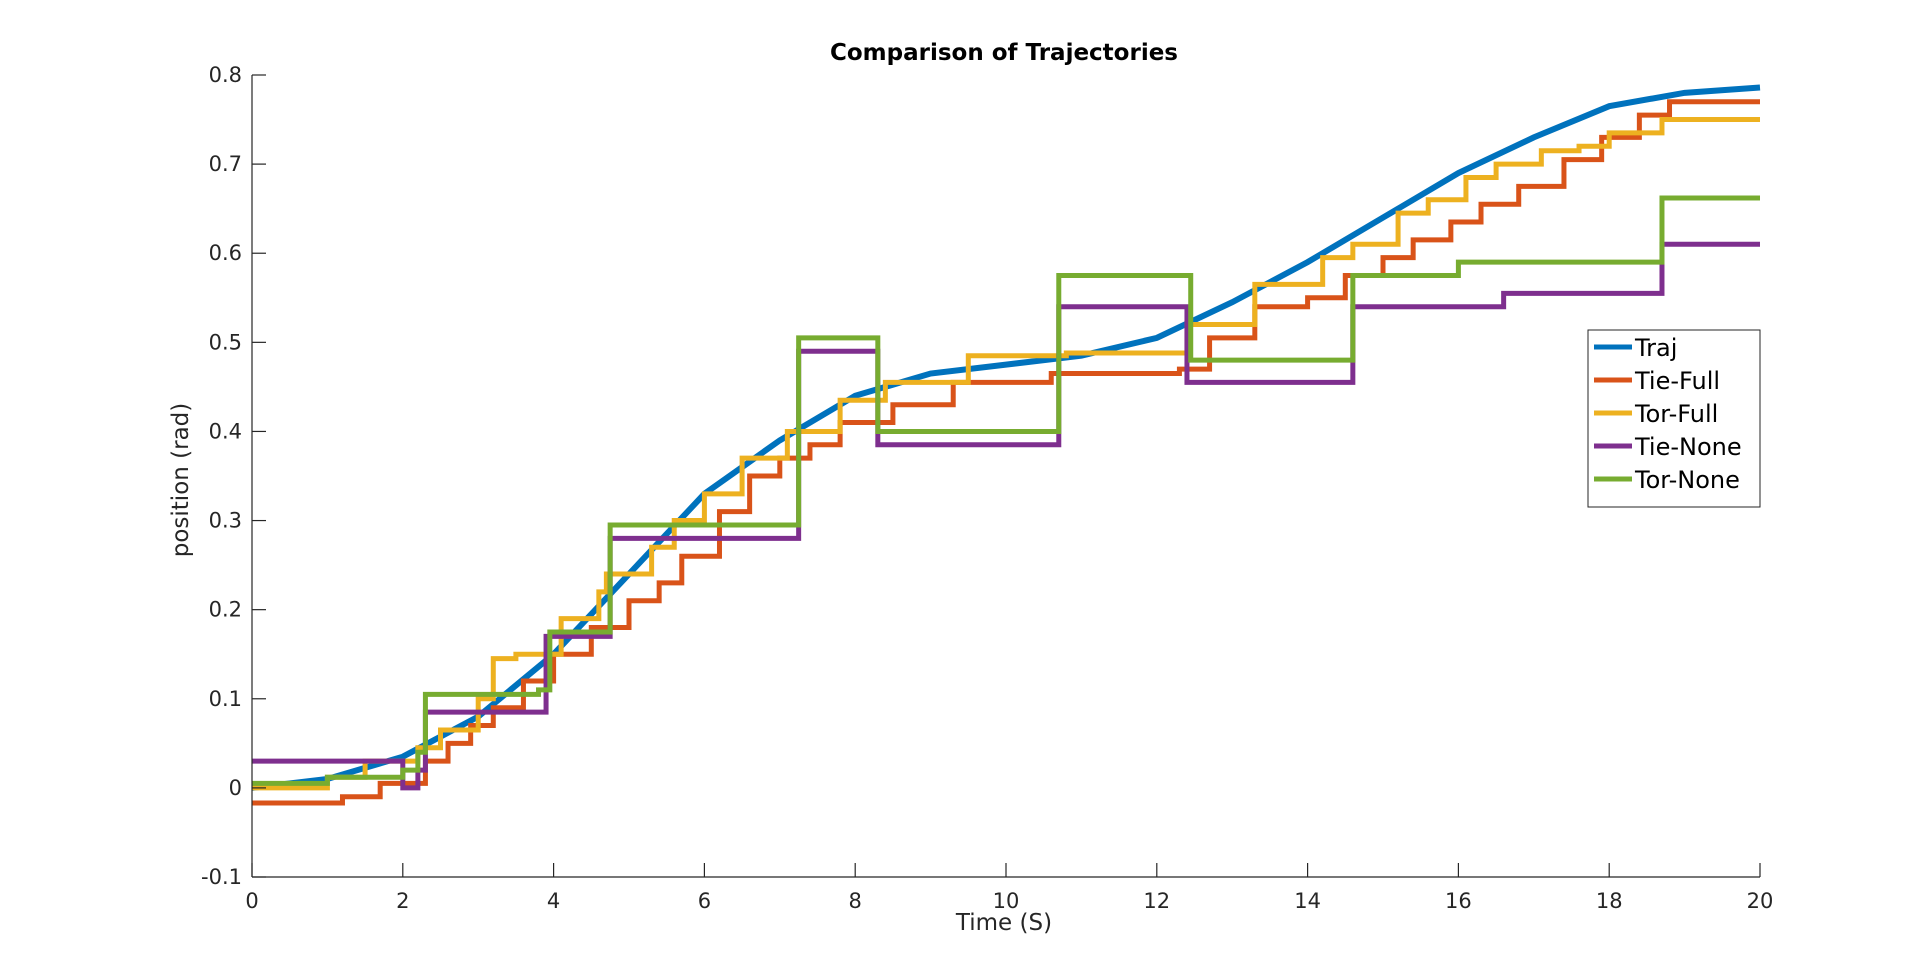 The width and height of the screenshot is (1920, 974). I want to click on x-tick-label: 0, so click(251, 901).